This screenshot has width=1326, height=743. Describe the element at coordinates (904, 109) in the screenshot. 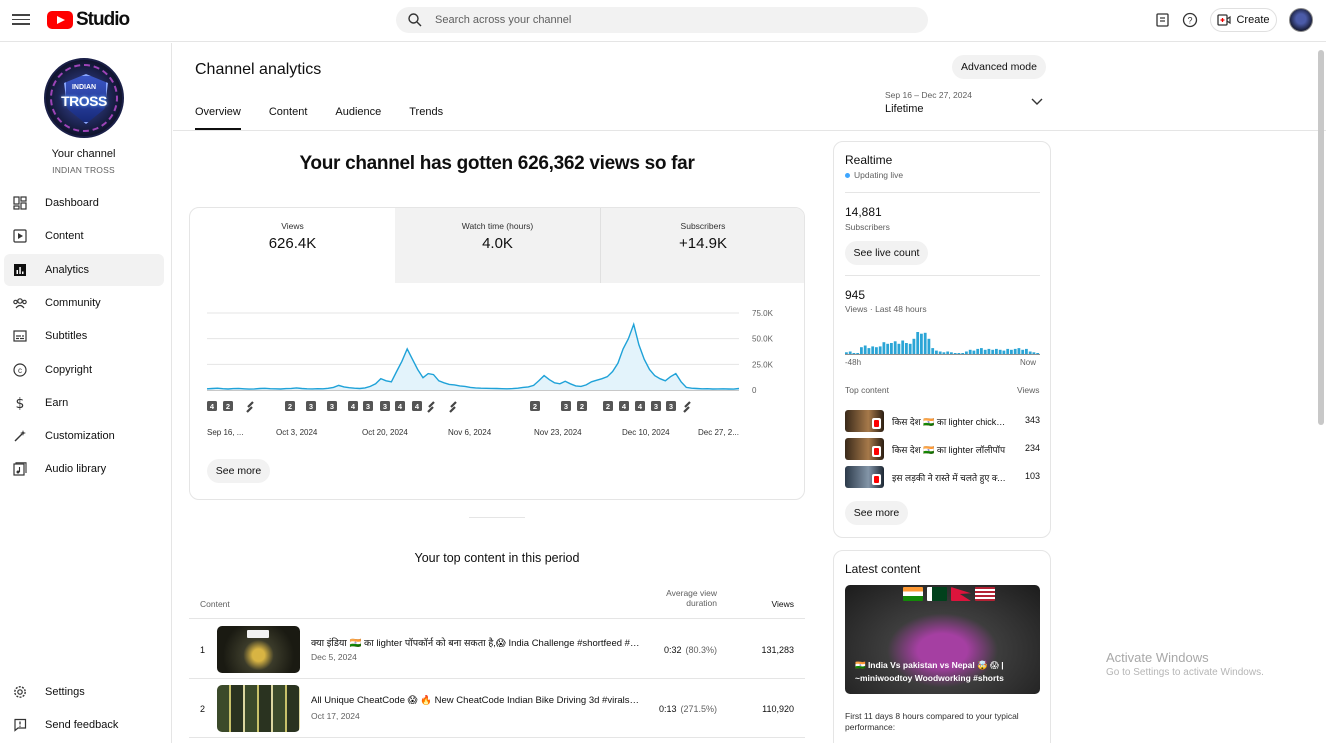

I see `period-text: Lifetime` at that location.